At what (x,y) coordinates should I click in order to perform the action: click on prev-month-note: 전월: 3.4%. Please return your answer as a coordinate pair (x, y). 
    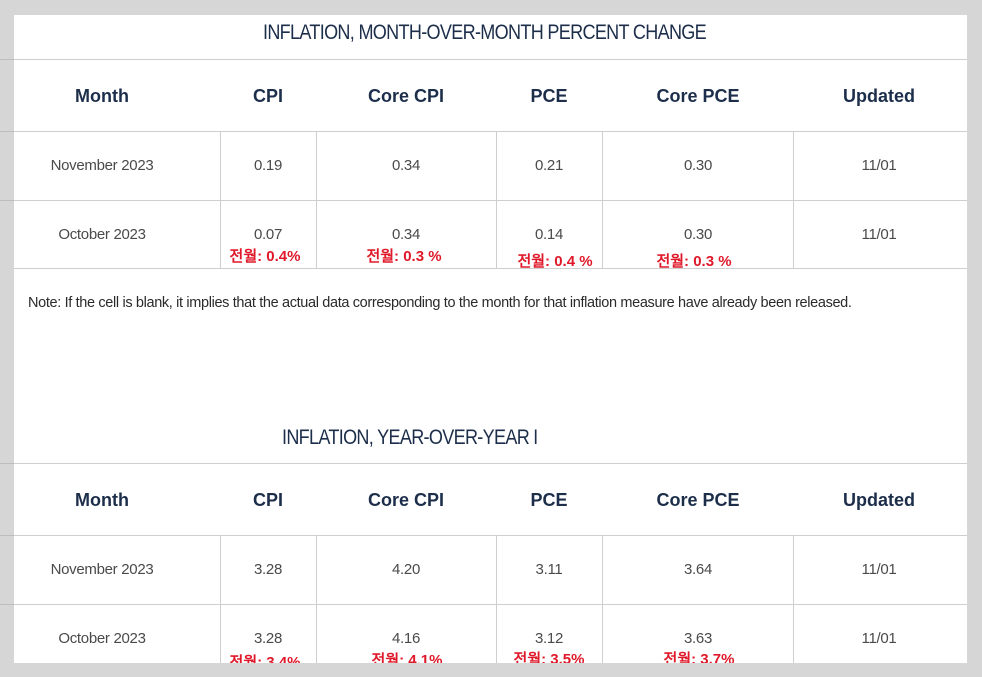
    Looking at the image, I should click on (265, 658).